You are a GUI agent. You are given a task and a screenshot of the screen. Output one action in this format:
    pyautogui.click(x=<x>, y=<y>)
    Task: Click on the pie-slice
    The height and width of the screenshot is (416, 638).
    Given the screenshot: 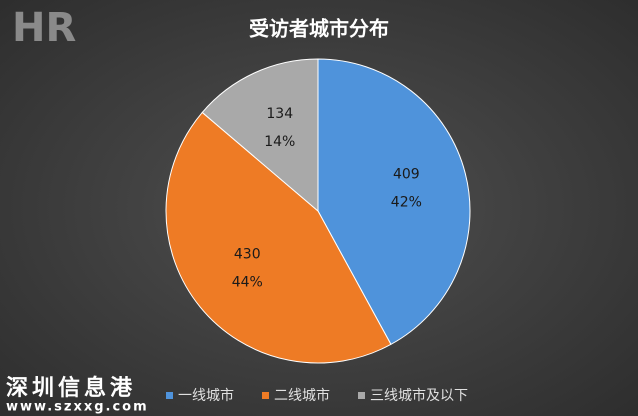 What is the action you would take?
    pyautogui.click(x=260, y=135)
    